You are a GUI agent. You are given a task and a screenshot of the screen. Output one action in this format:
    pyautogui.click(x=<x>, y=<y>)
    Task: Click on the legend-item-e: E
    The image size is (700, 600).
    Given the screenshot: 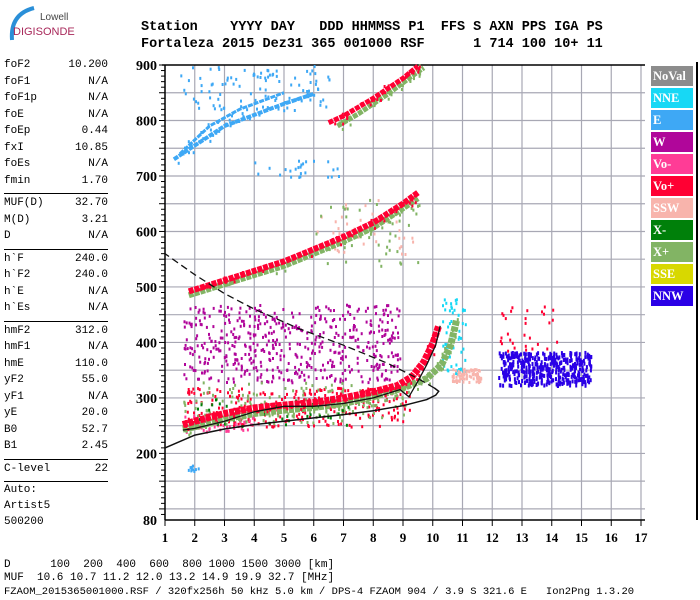 What is the action you would take?
    pyautogui.click(x=672, y=120)
    